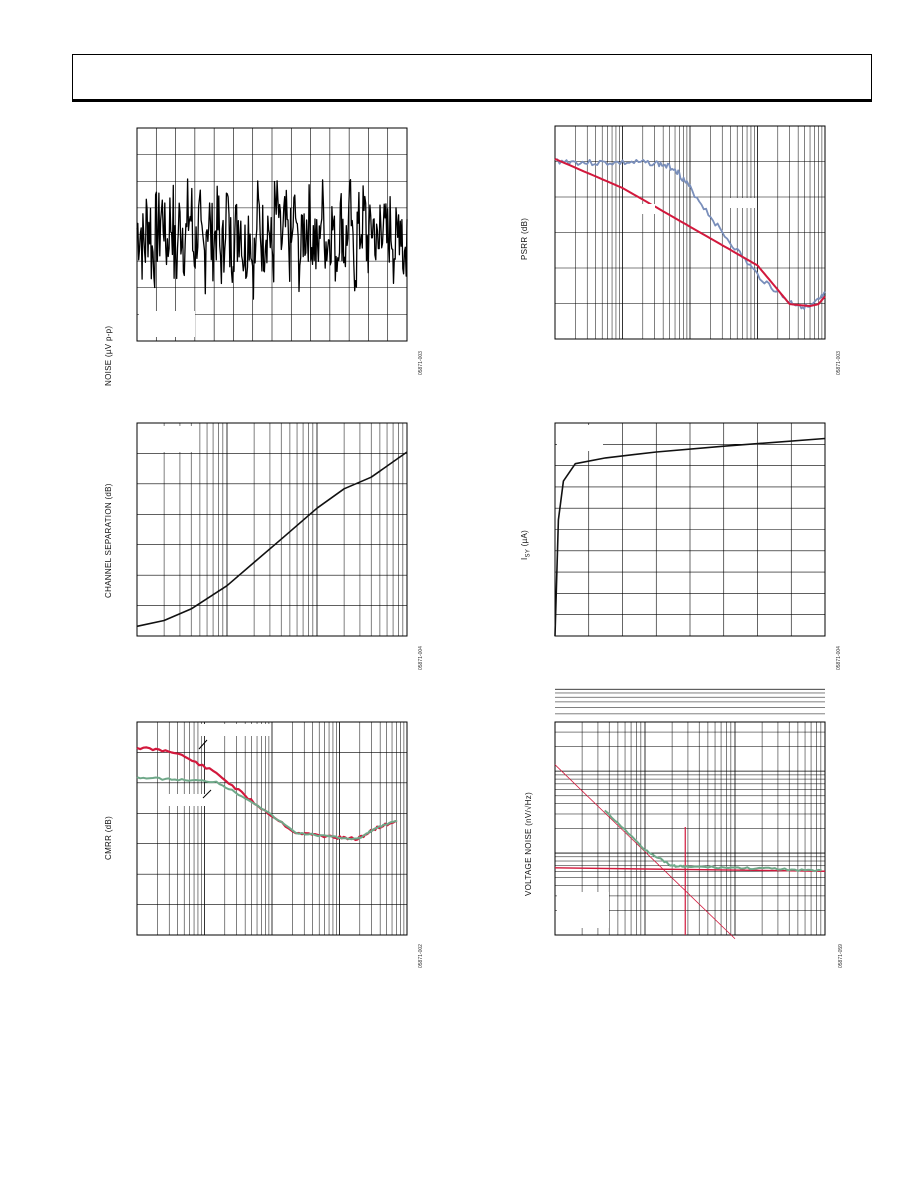  What do you see at coordinates (267, 808) in the screenshot?
I see `cmrr-series-green` at bounding box center [267, 808].